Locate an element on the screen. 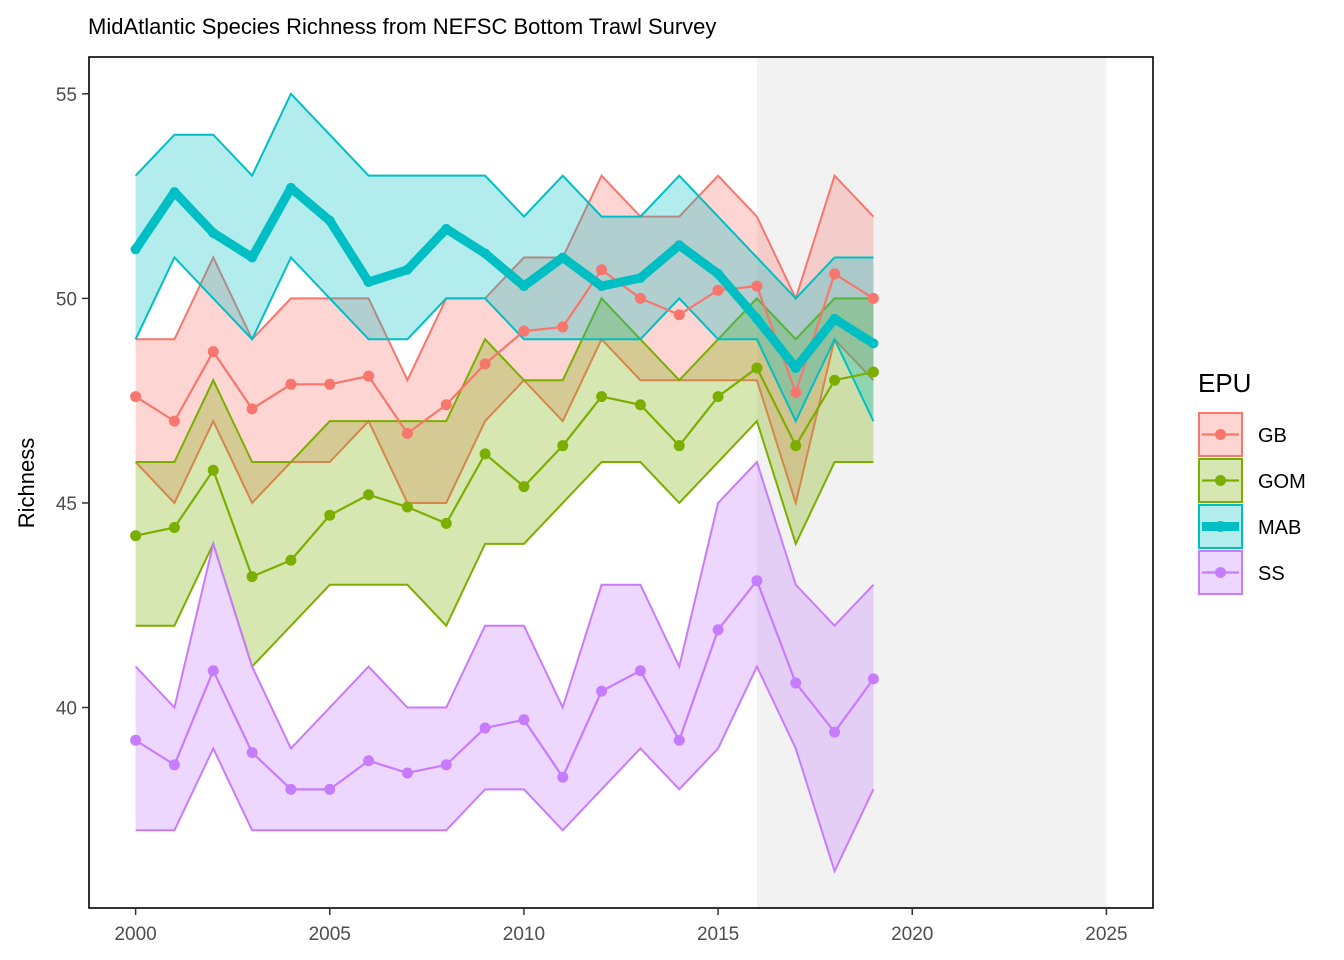 The height and width of the screenshot is (960, 1344). point-ss-2019 is located at coordinates (873, 679).